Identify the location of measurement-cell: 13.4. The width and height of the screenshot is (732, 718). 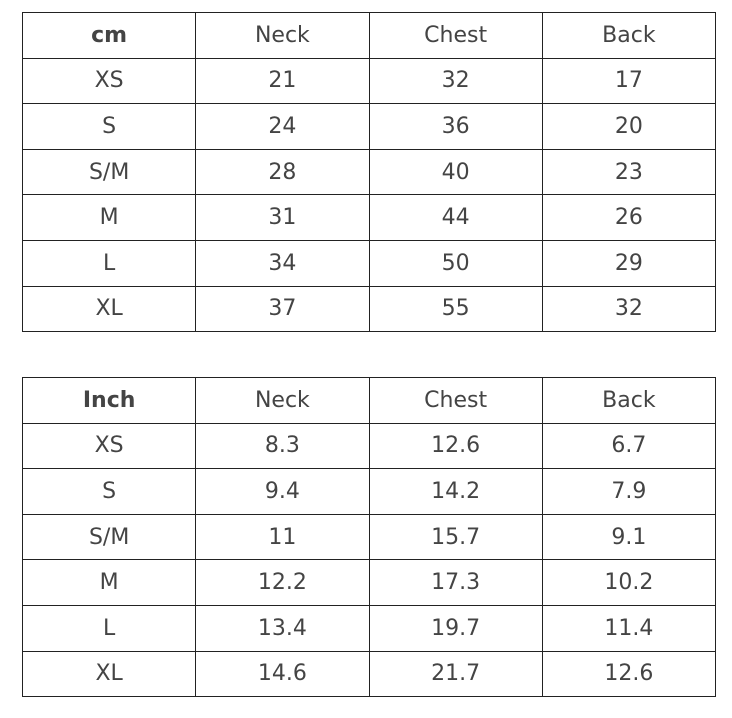
(282, 628).